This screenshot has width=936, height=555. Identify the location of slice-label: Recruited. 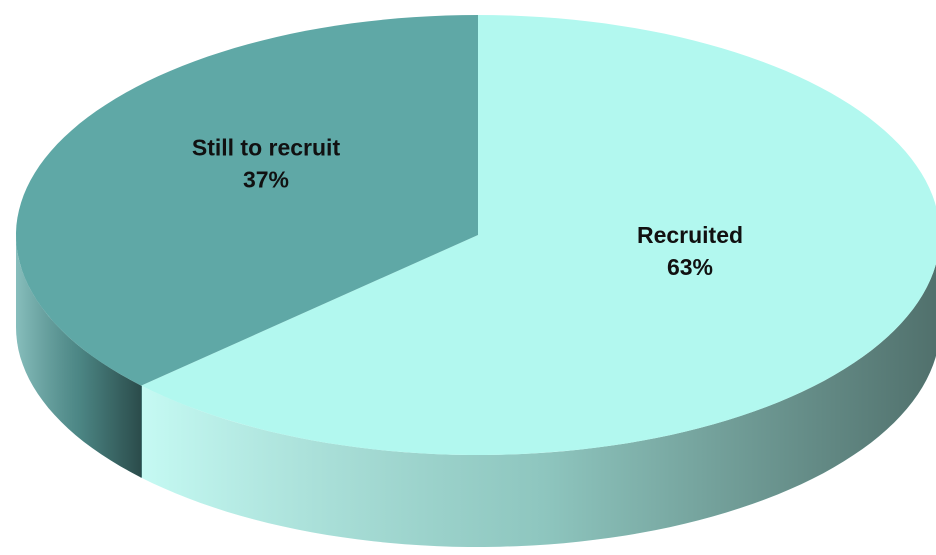
(690, 235).